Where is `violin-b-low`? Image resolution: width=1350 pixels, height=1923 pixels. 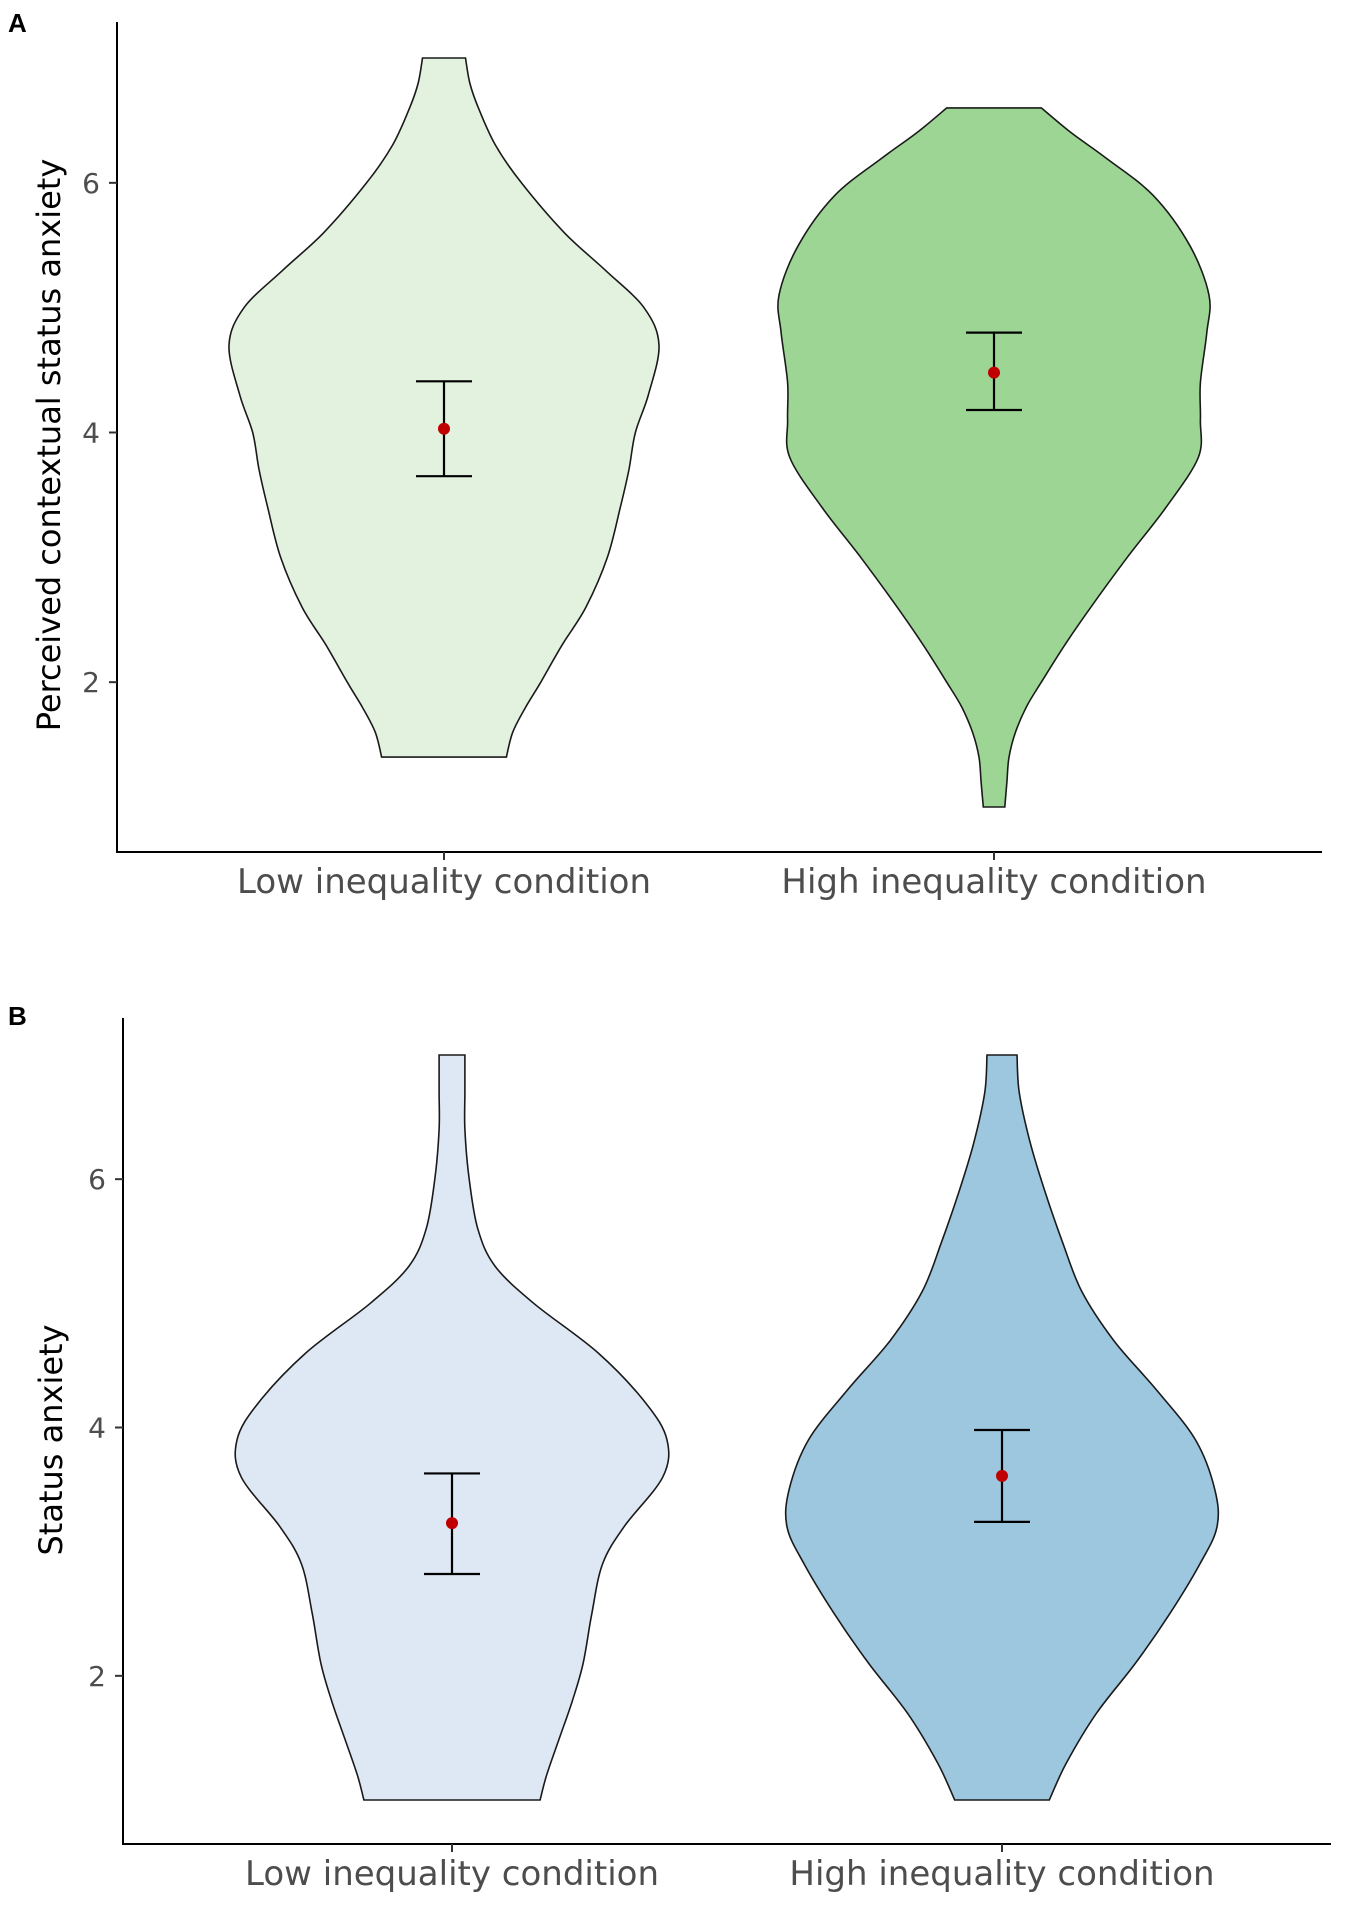
violin-b-low is located at coordinates (452, 1427).